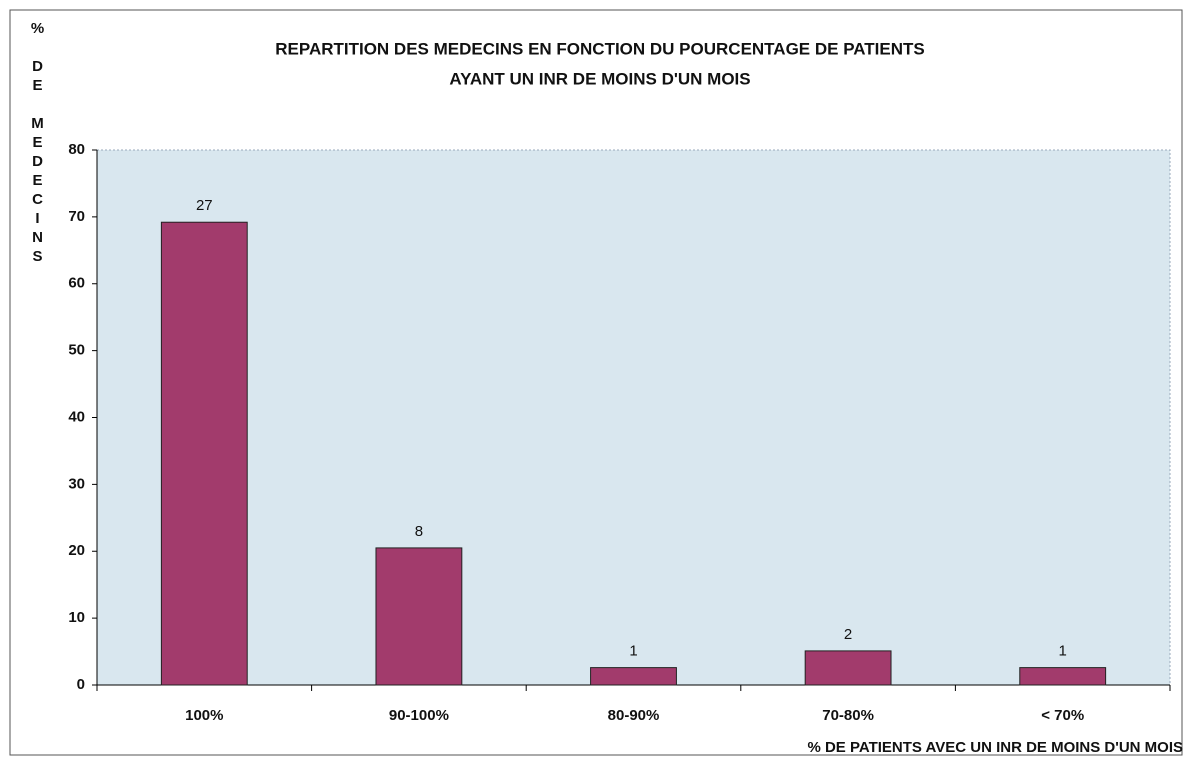 The height and width of the screenshot is (759, 1187). What do you see at coordinates (76, 416) in the screenshot?
I see `y-tick-label: 40` at bounding box center [76, 416].